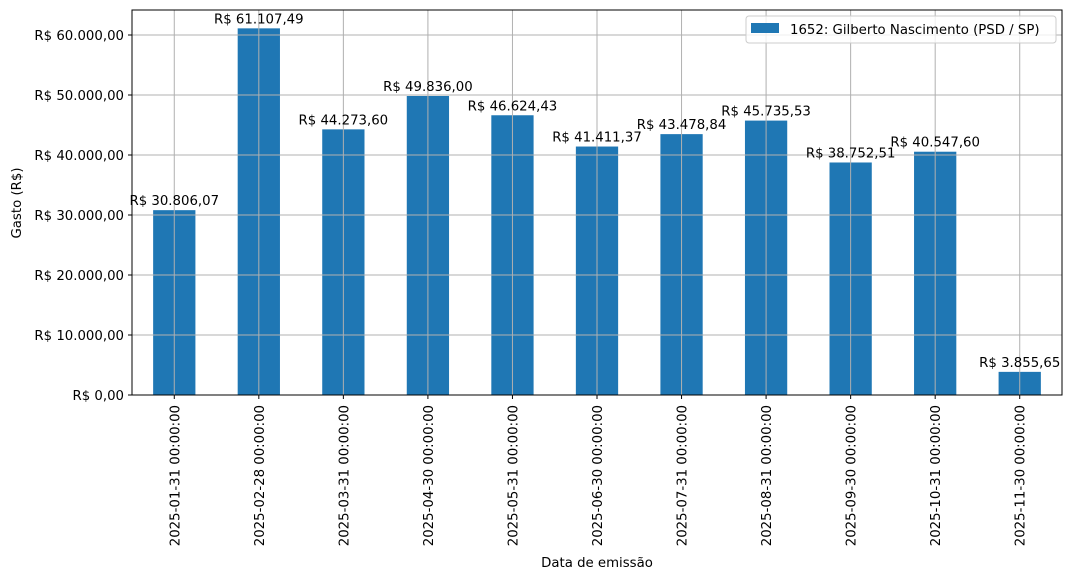  I want to click on x-tick-label: 2025-02-28 00:00:00, so click(260, 475).